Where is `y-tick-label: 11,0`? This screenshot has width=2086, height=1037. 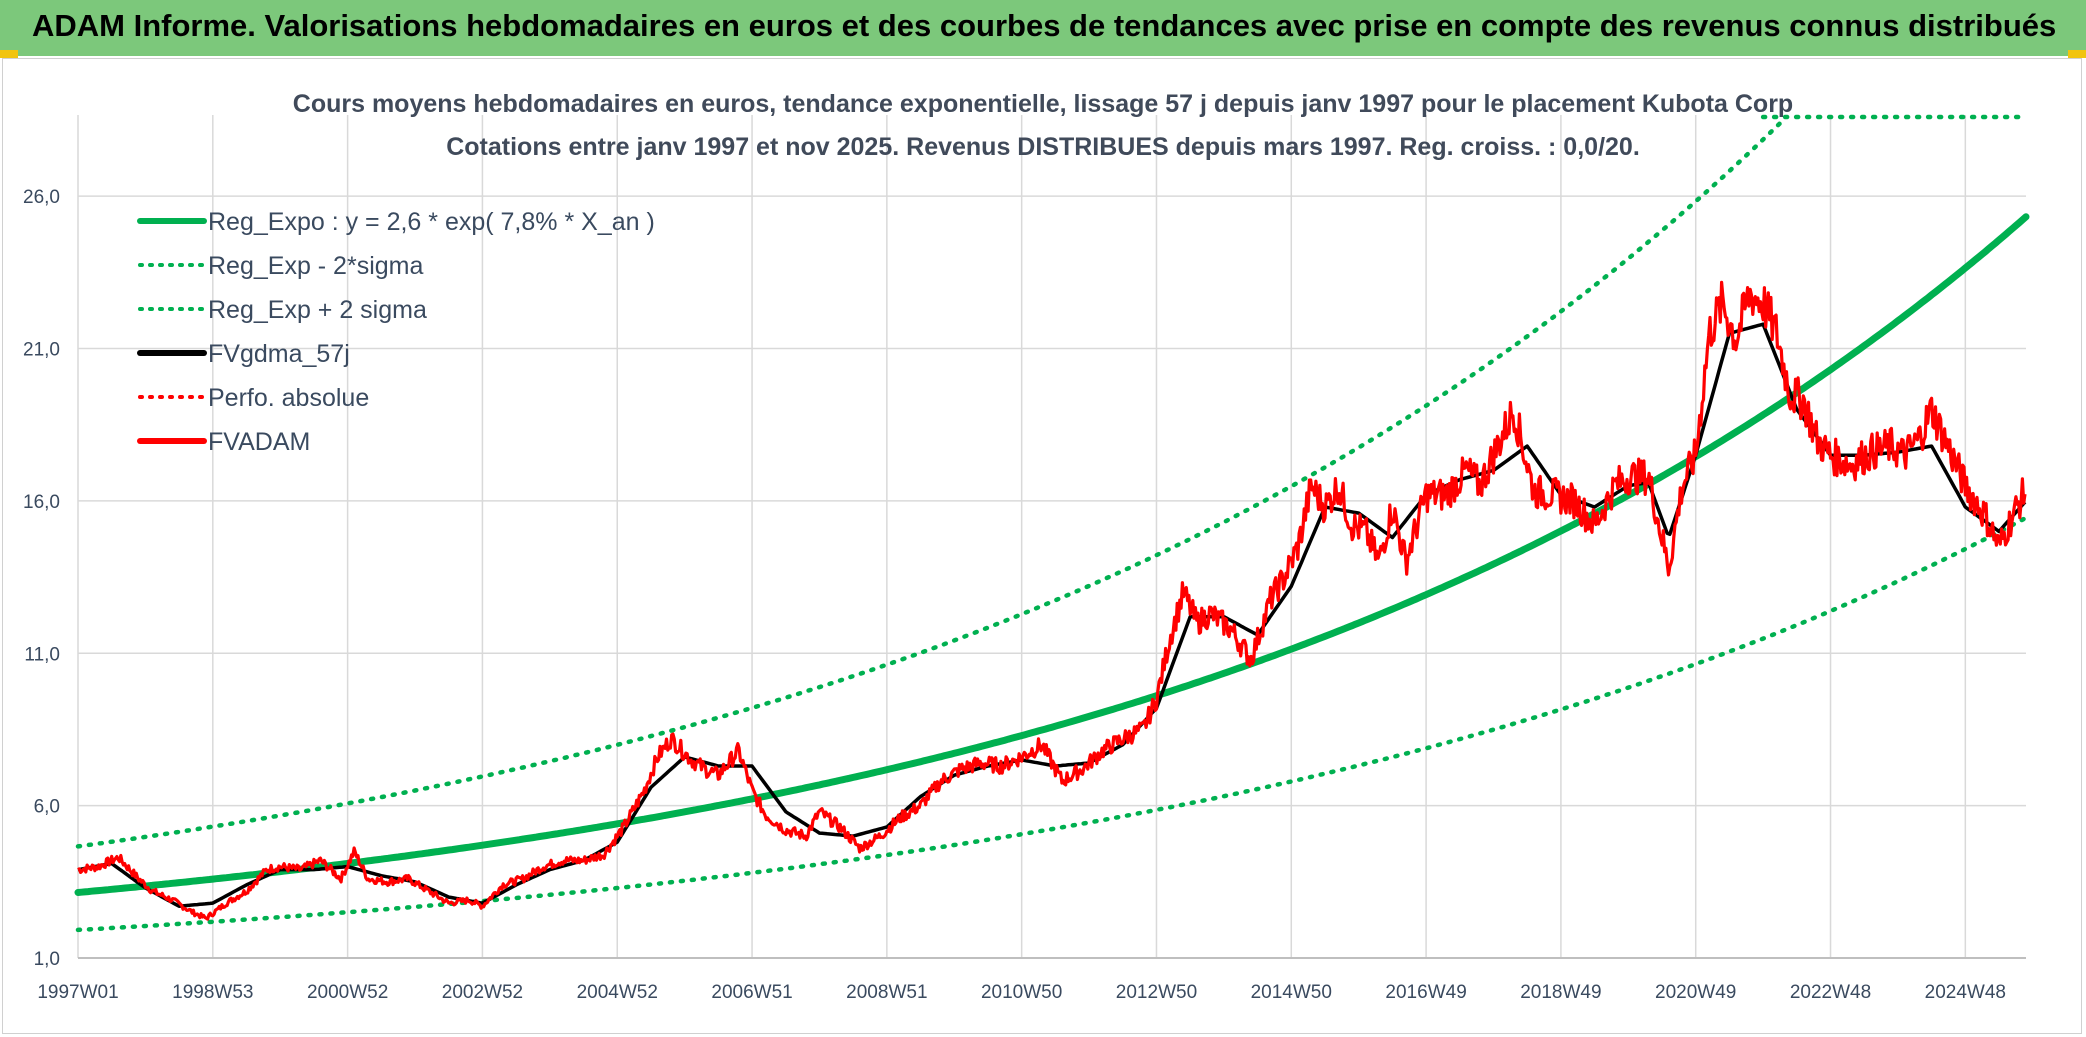 y-tick-label: 11,0 is located at coordinates (42, 654).